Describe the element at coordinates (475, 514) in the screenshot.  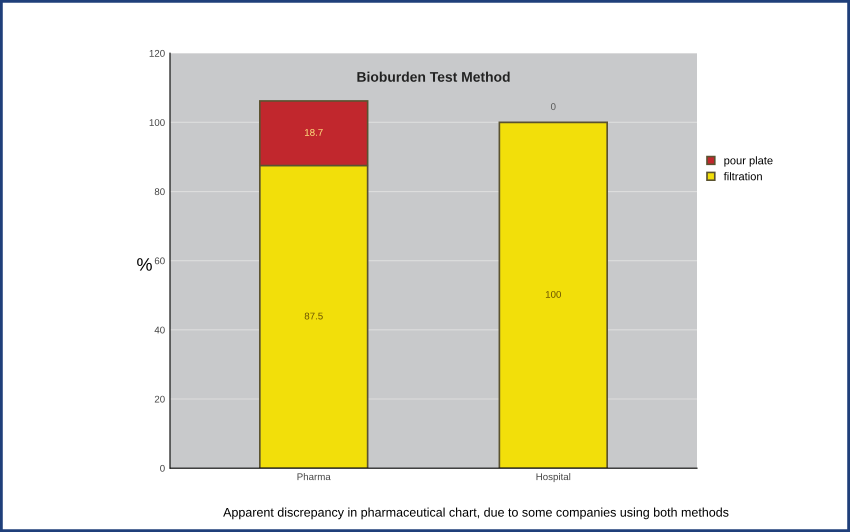
I see `text: Apparent discrepancy in pharmaceutical chart, due to some companies using both methods` at that location.